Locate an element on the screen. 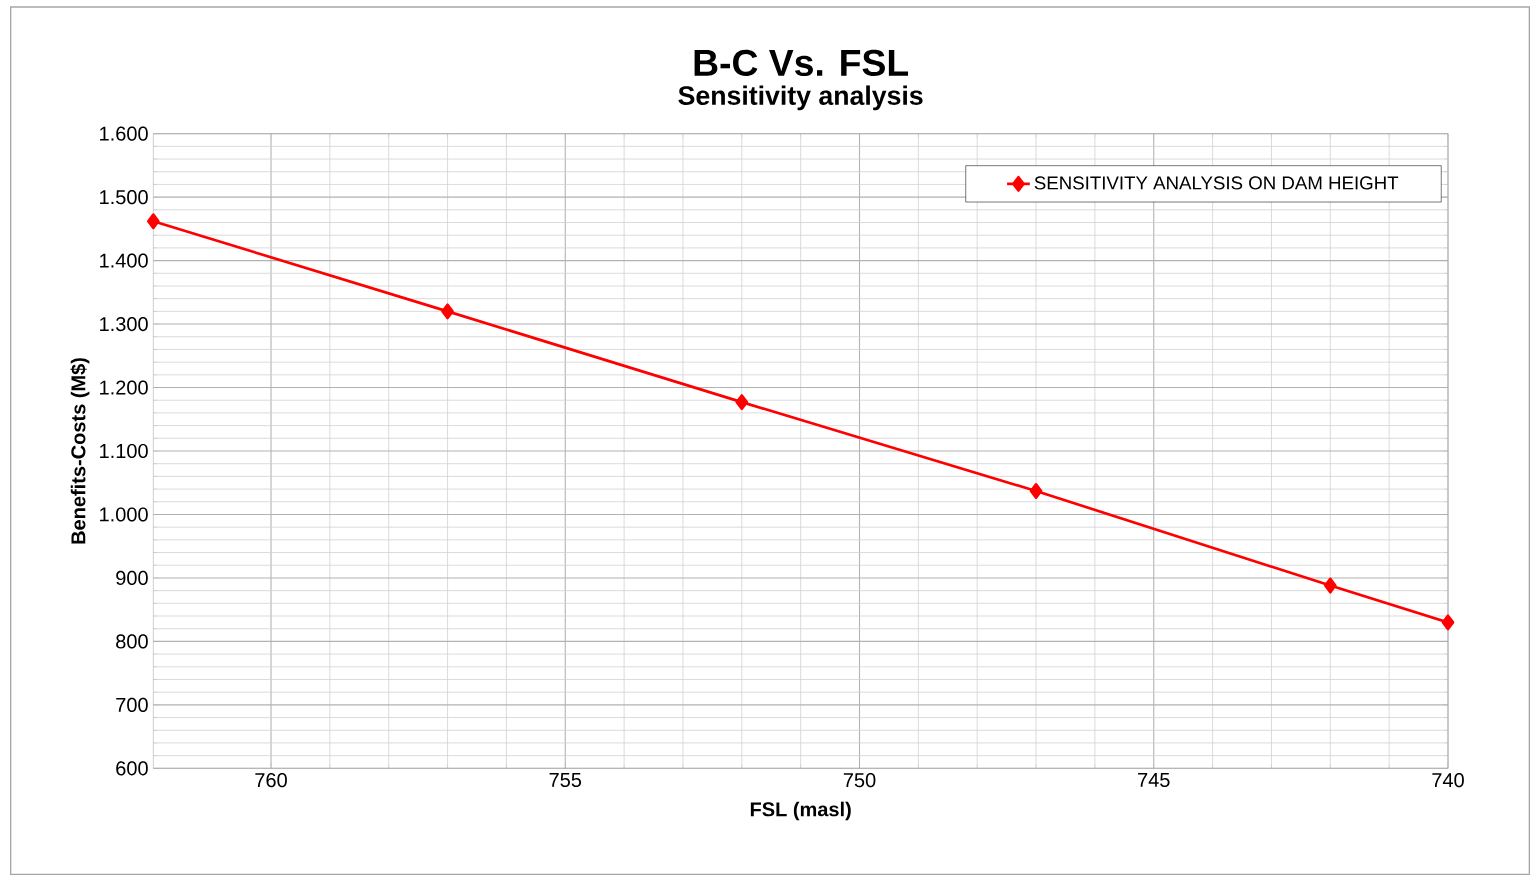  y-tick-label: 1.500 is located at coordinates (124, 197).